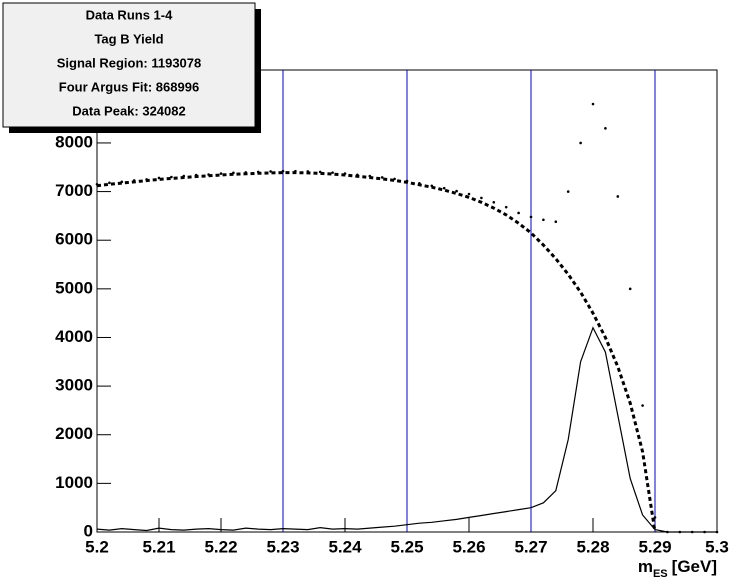 The image size is (742, 584). I want to click on box-line: Data Peak: 324082, so click(128, 110).